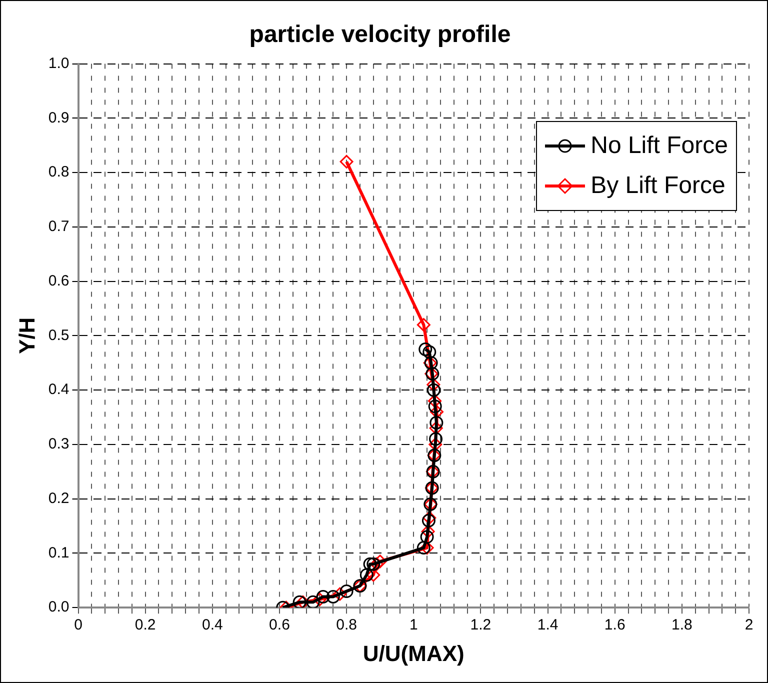 The height and width of the screenshot is (683, 768). Describe the element at coordinates (27, 335) in the screenshot. I see `y-axis-title: Y/H` at that location.